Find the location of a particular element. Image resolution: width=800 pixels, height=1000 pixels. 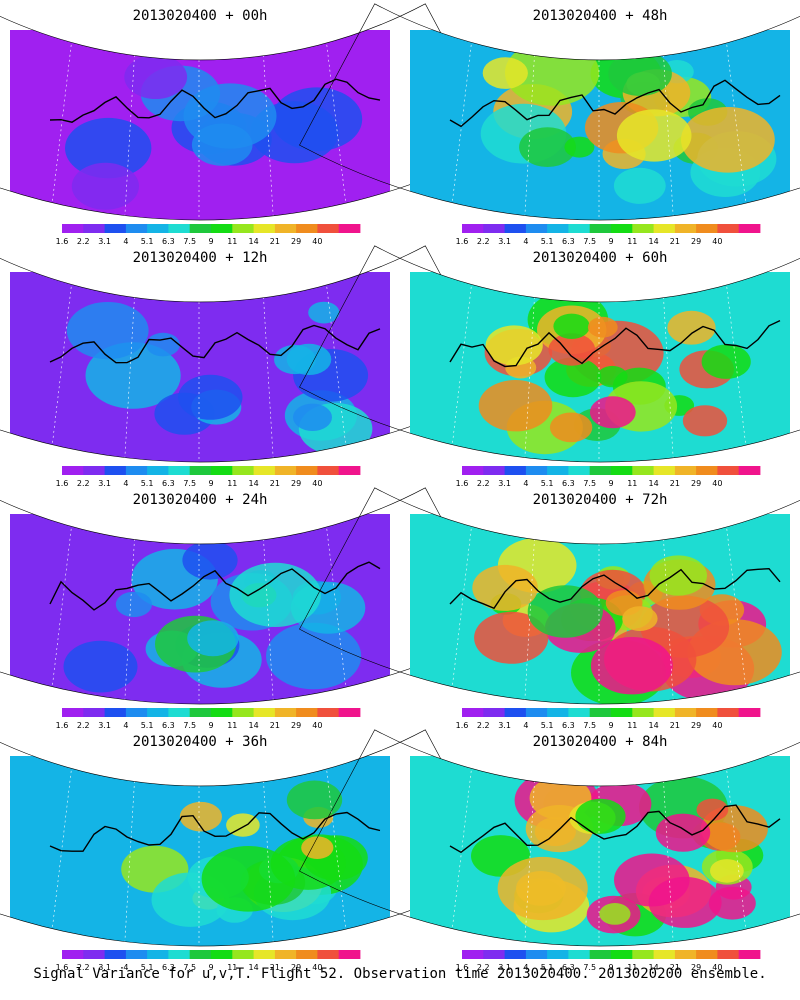

panel-title: 2013020400 + 36h is located at coordinates (200, 742).